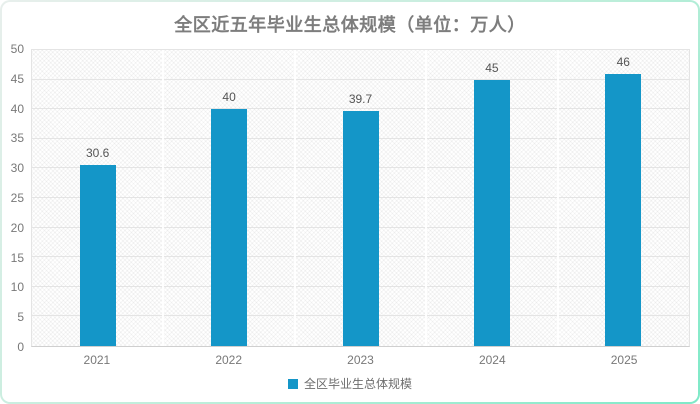 This screenshot has width=700, height=404. Describe the element at coordinates (20, 347) in the screenshot. I see `y-tick-label: 0` at that location.